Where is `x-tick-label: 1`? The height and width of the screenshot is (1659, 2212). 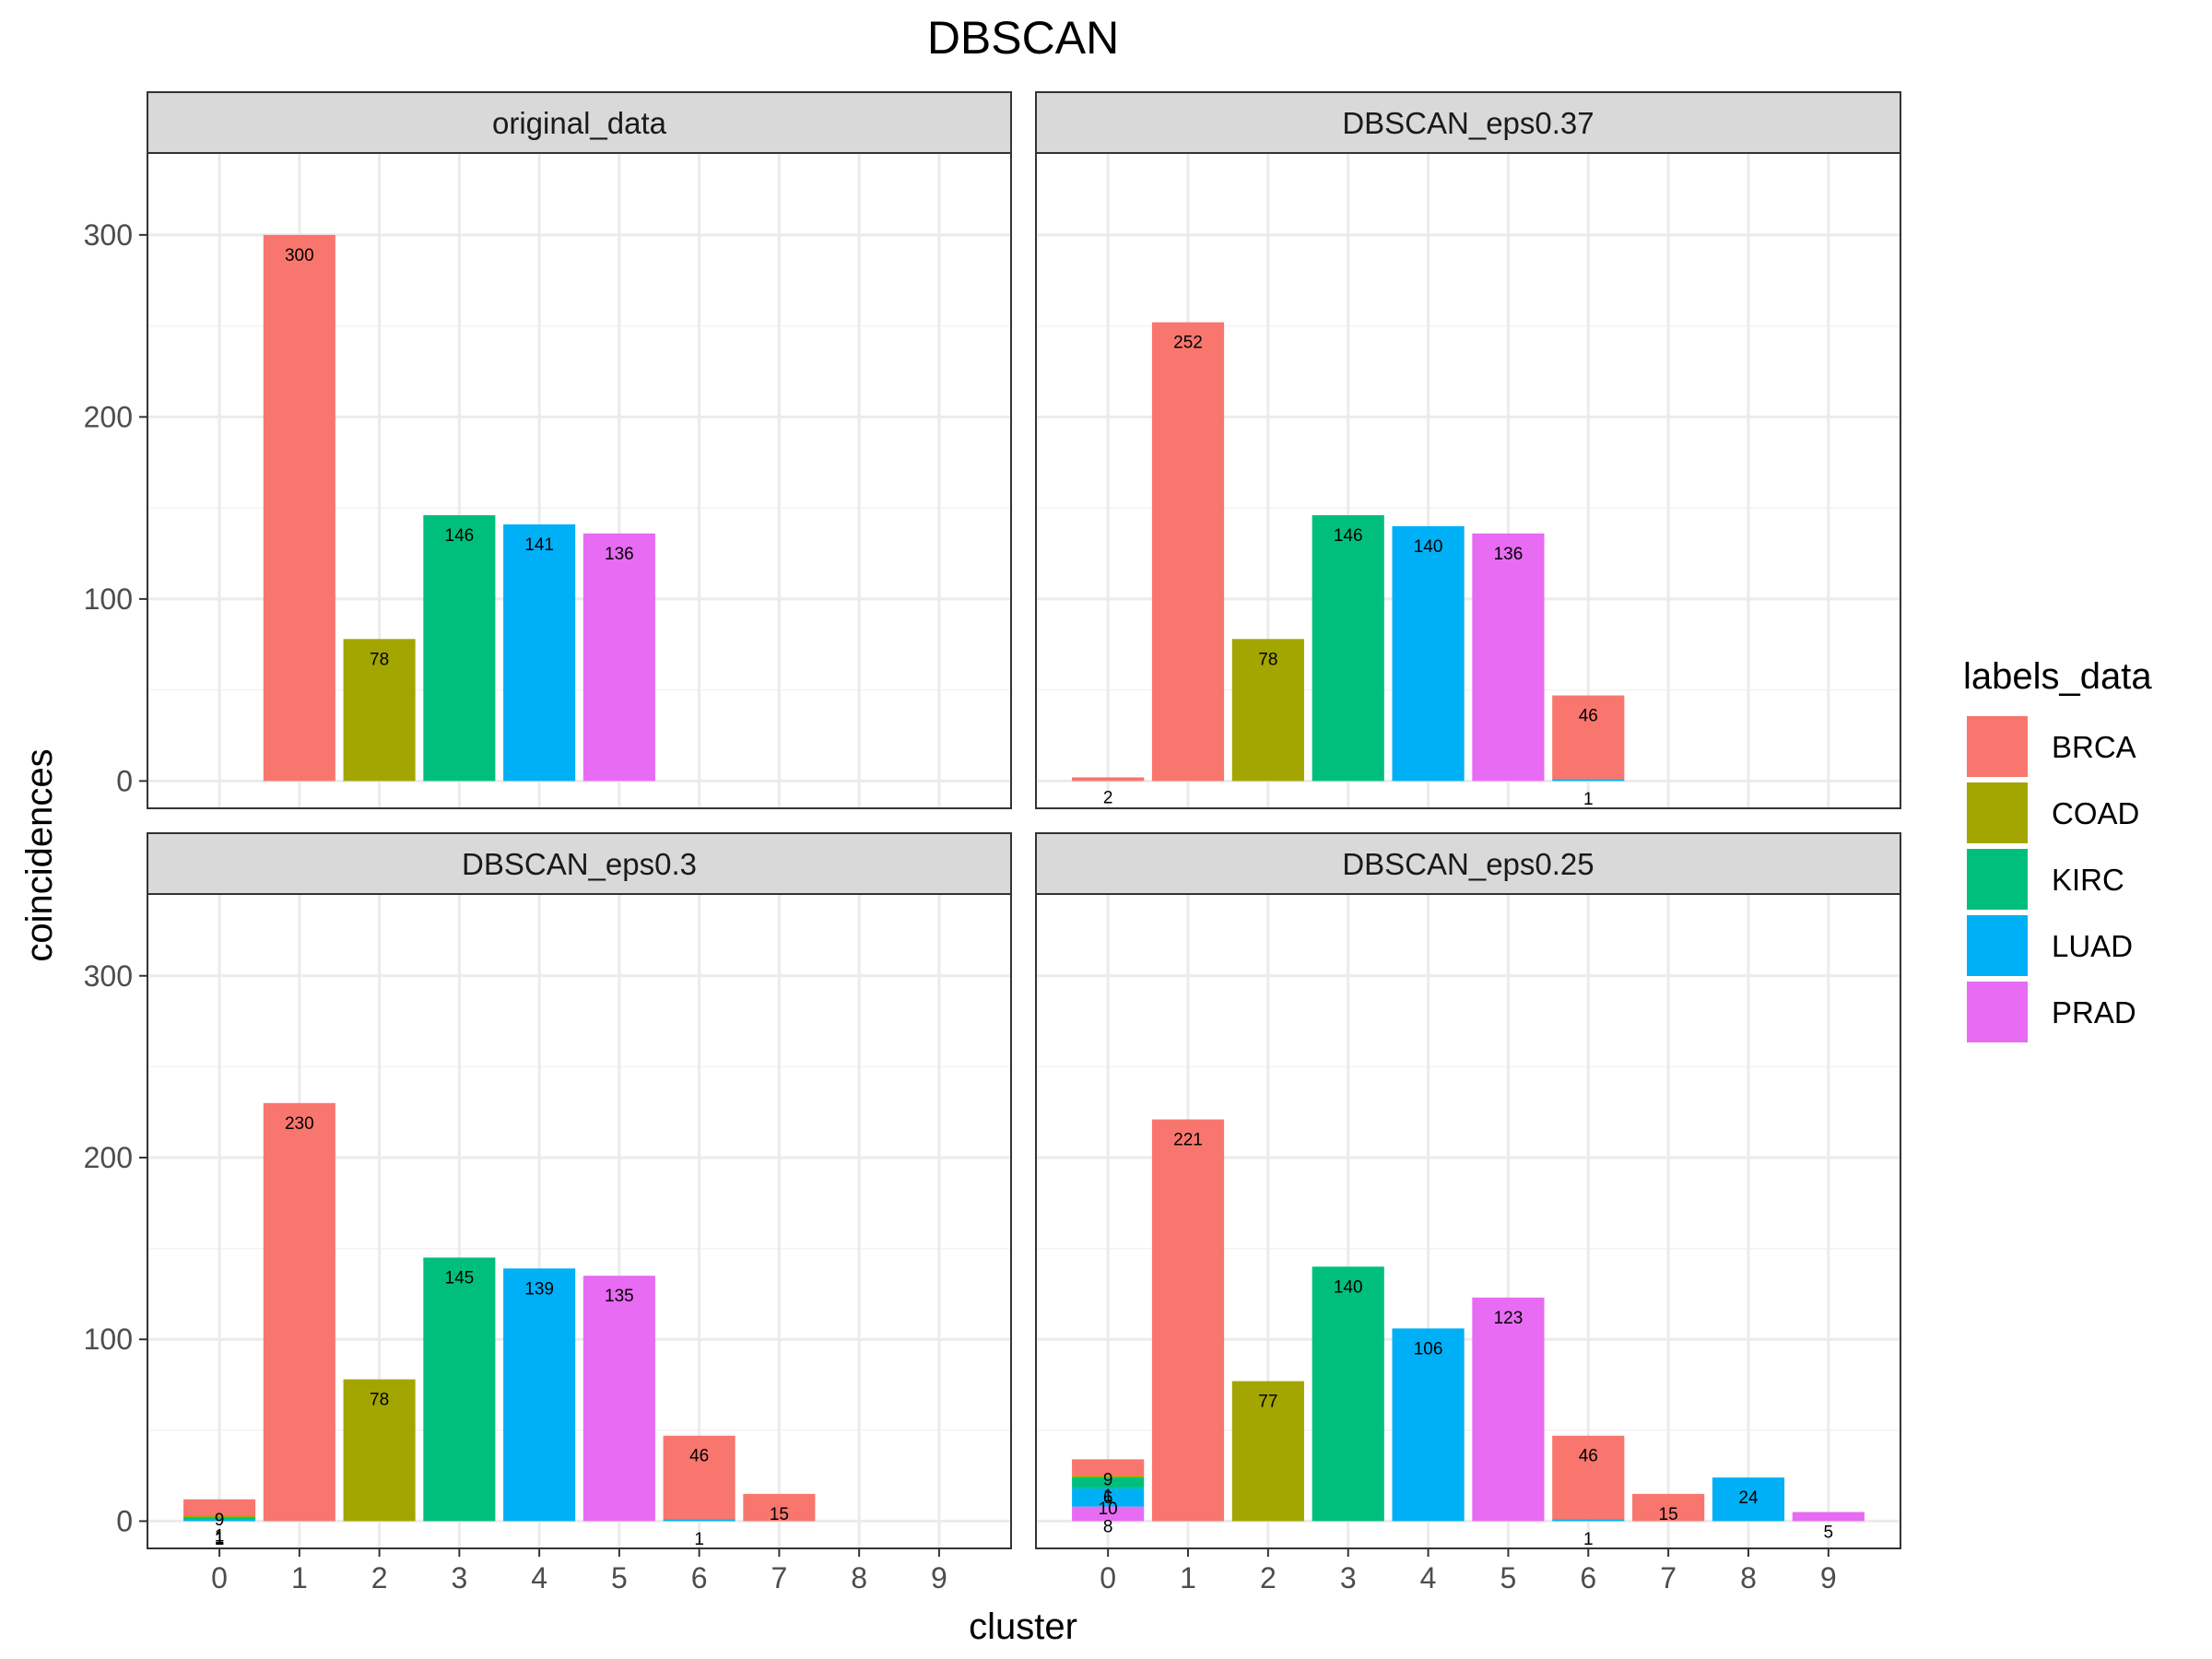
x-tick-label: 1 is located at coordinates (299, 1577).